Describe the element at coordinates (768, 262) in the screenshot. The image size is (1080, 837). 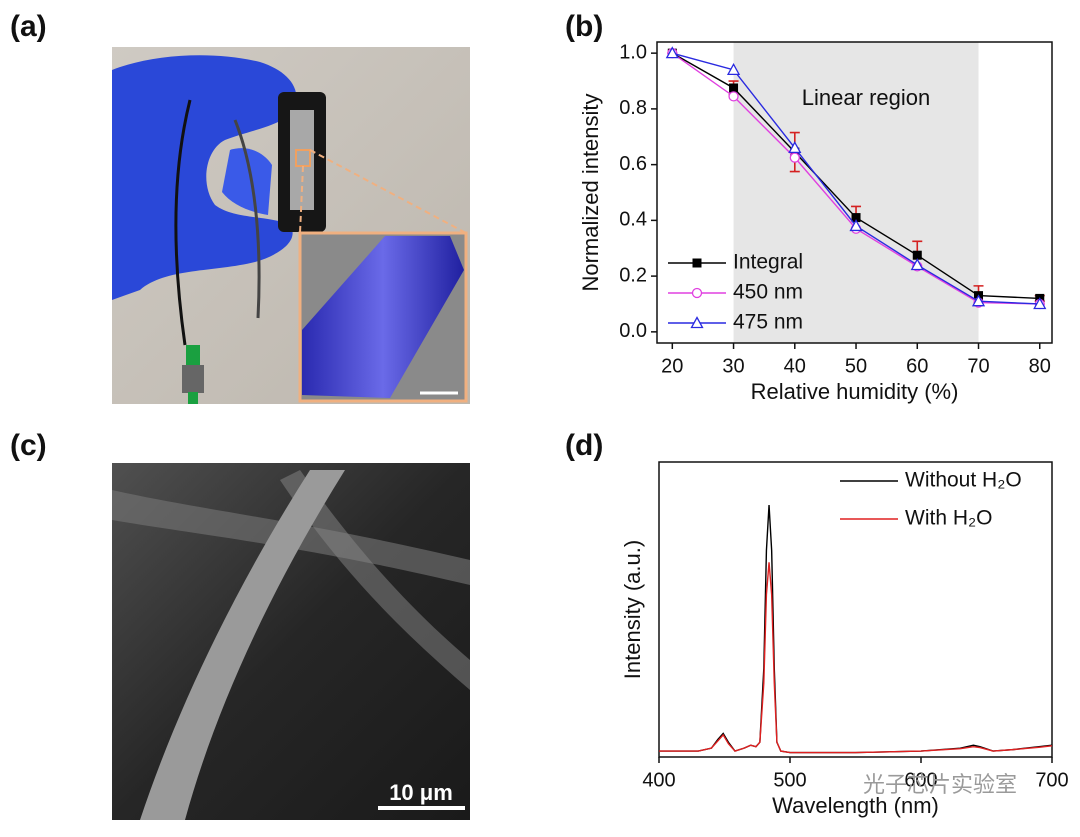
I see `legend-label: Integral` at that location.